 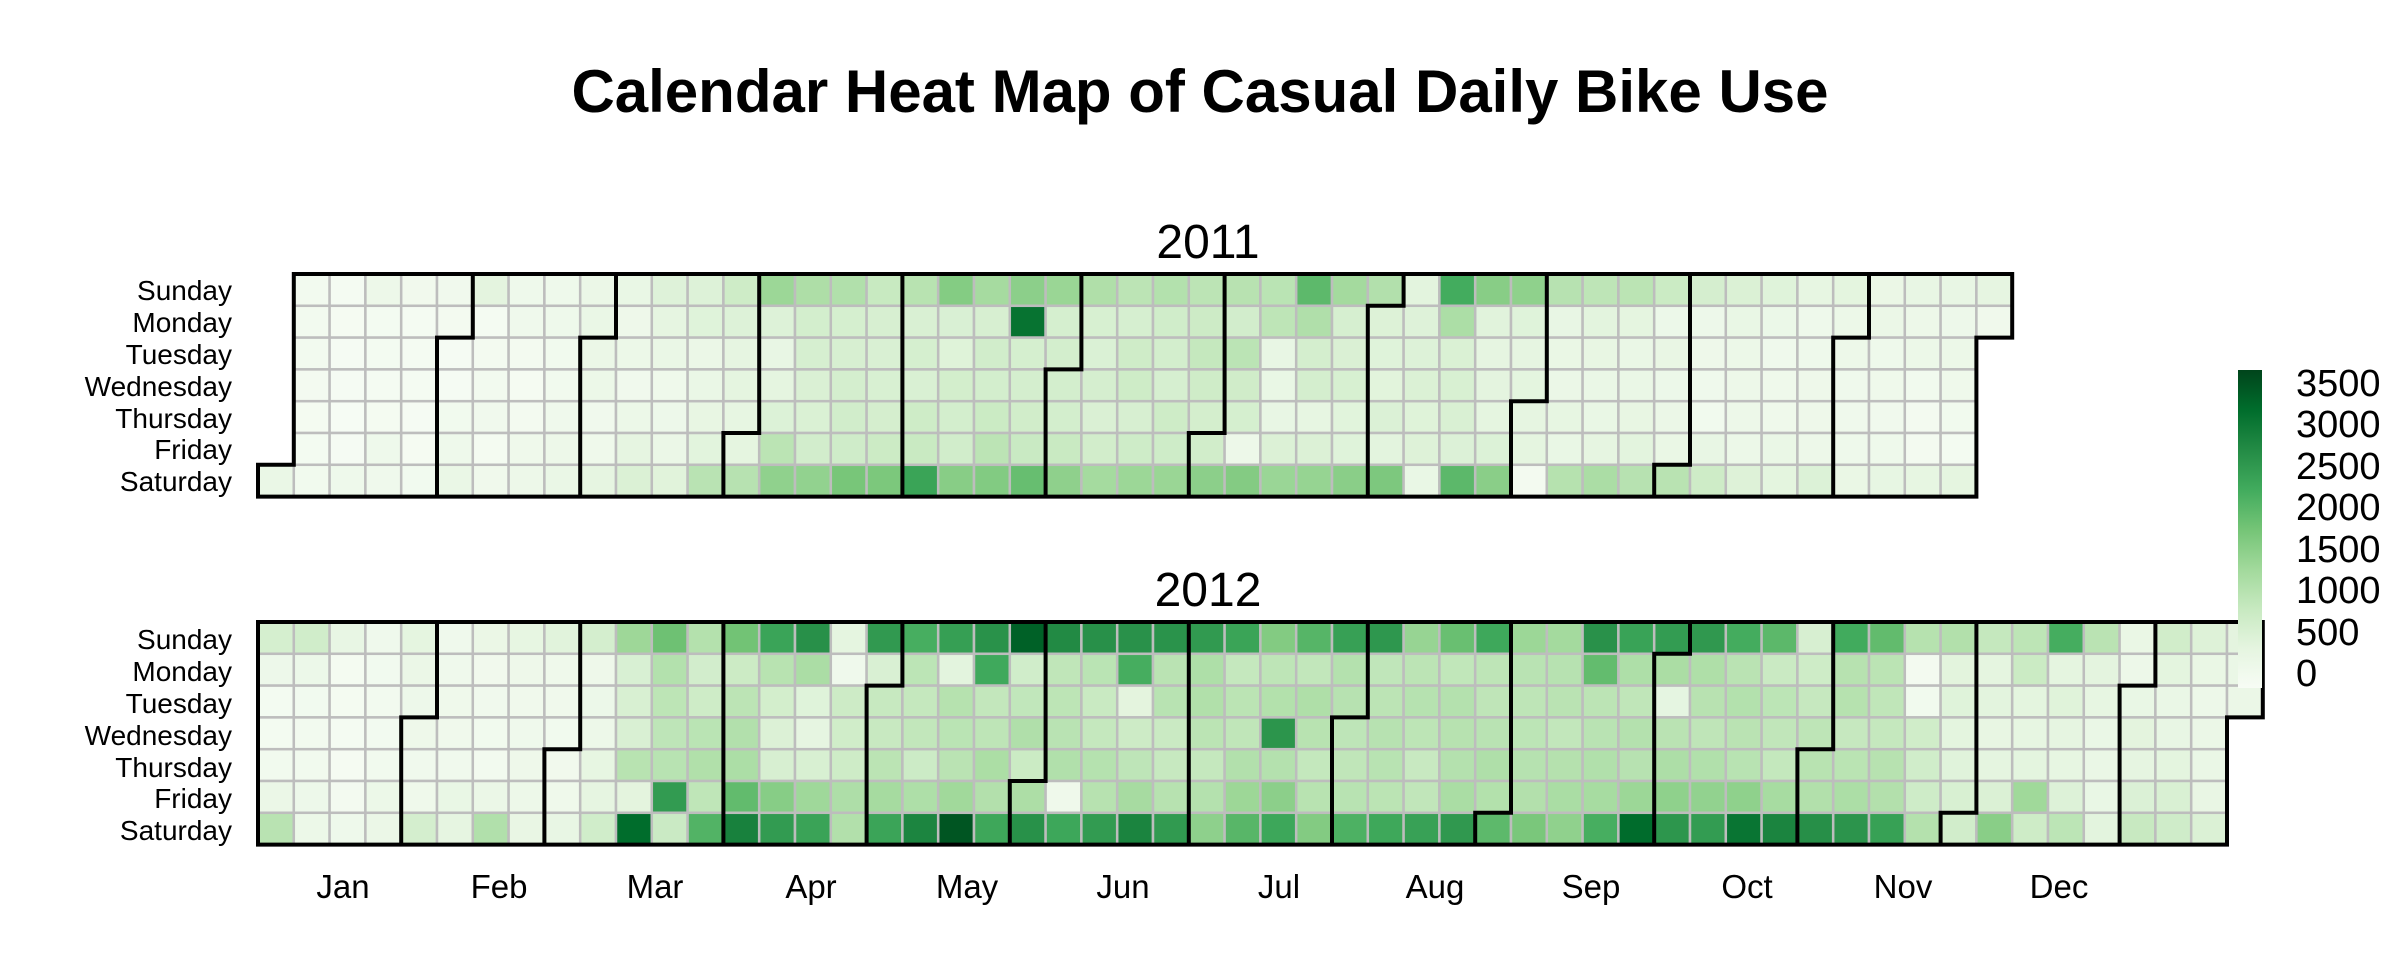 I want to click on month-label: Mar, so click(x=655, y=886).